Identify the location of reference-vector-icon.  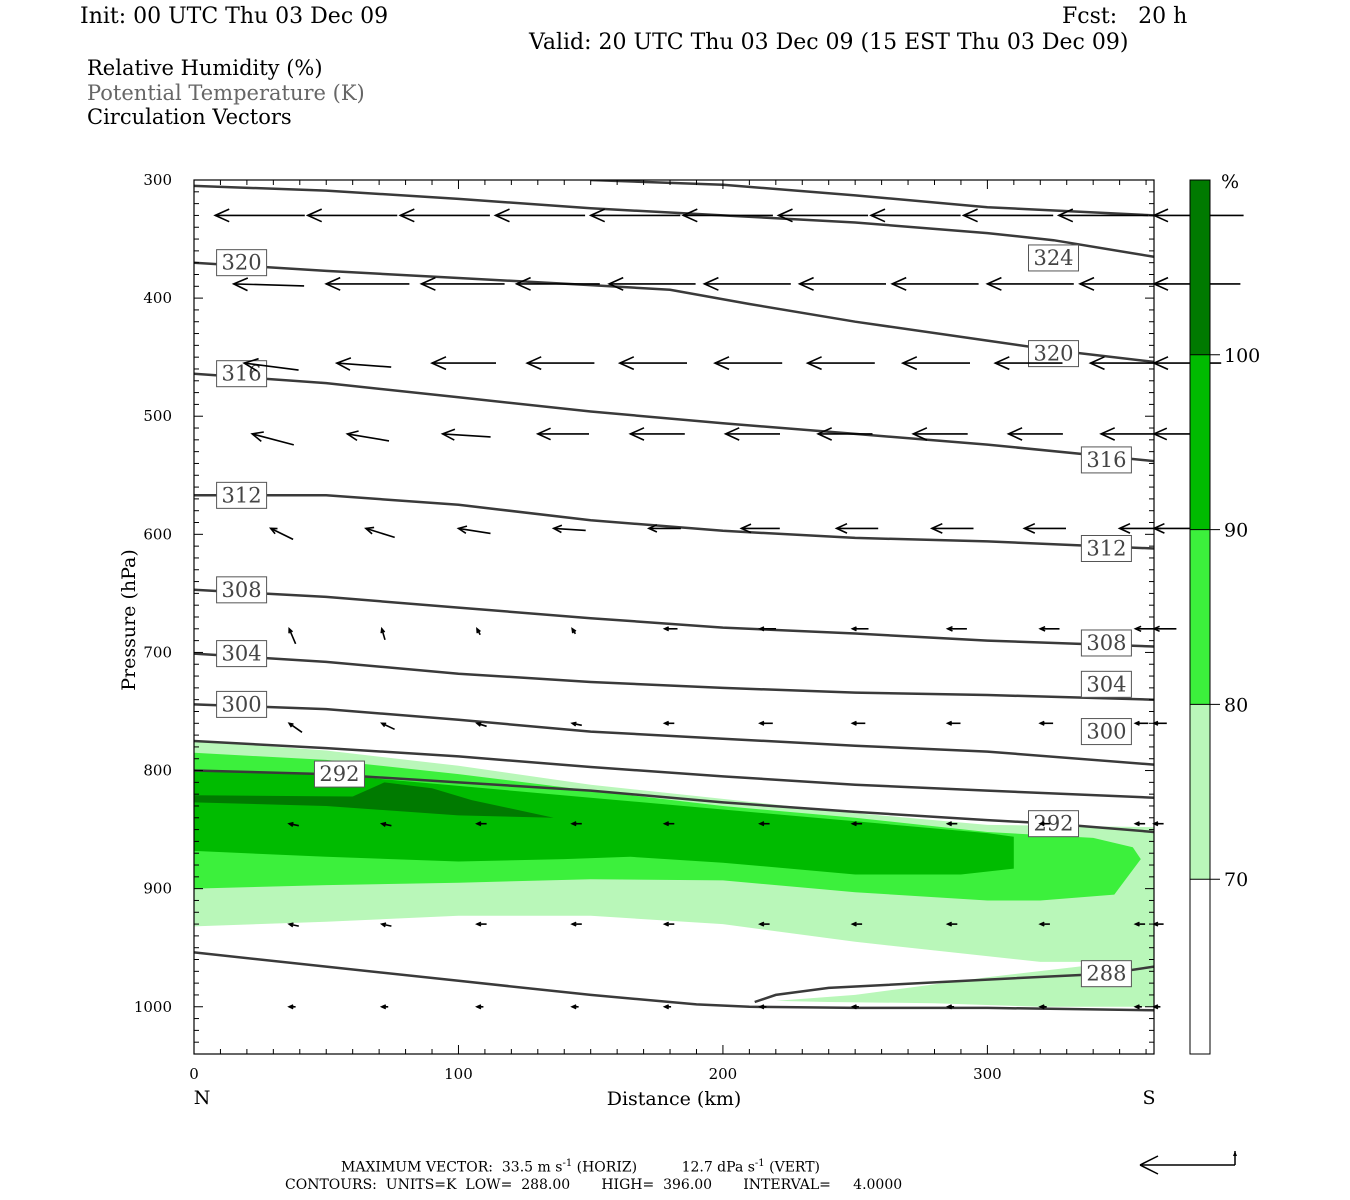
(1188, 1163).